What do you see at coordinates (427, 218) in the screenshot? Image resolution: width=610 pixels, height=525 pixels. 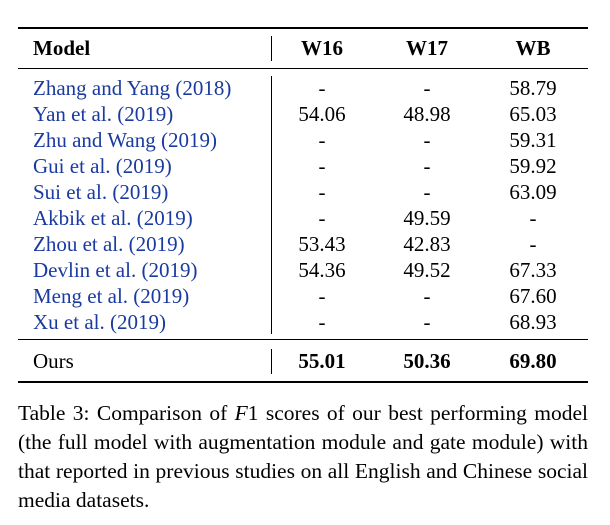 I see `row-w17: 49.59` at bounding box center [427, 218].